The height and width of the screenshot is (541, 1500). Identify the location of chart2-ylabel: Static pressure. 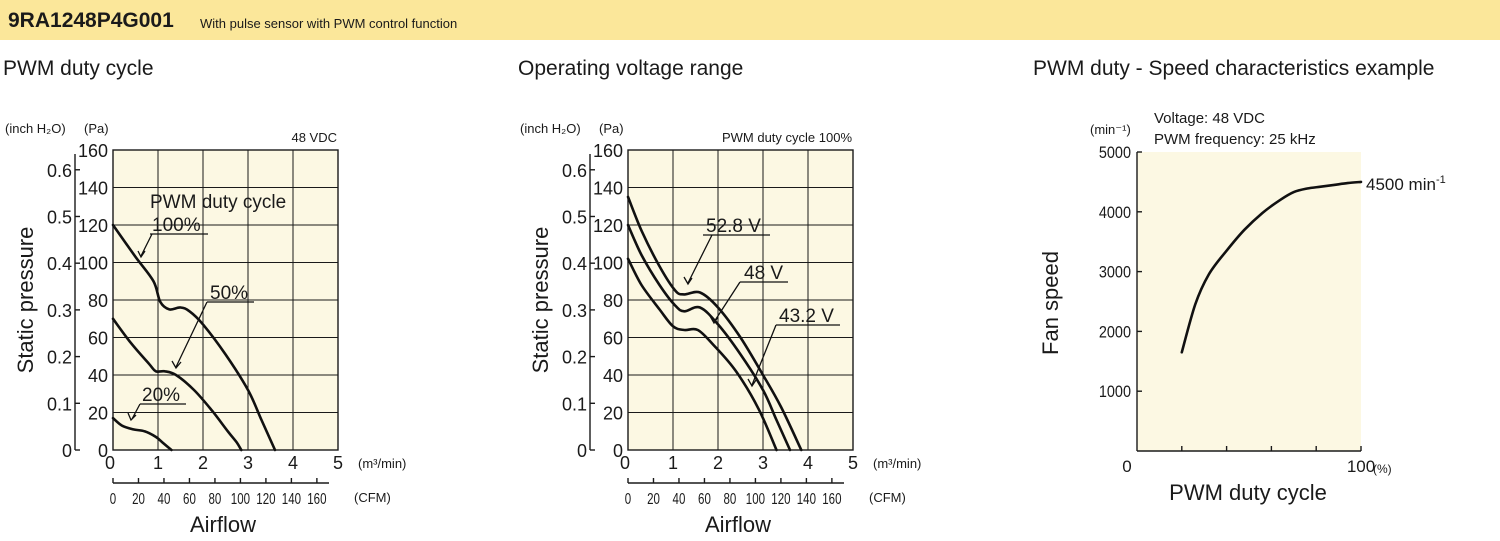
(540, 300).